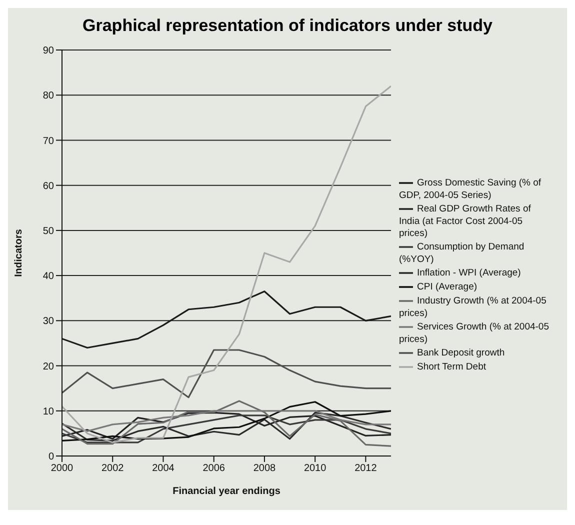 The height and width of the screenshot is (525, 575). What do you see at coordinates (62, 468) in the screenshot?
I see `x-tick-label: 2000` at bounding box center [62, 468].